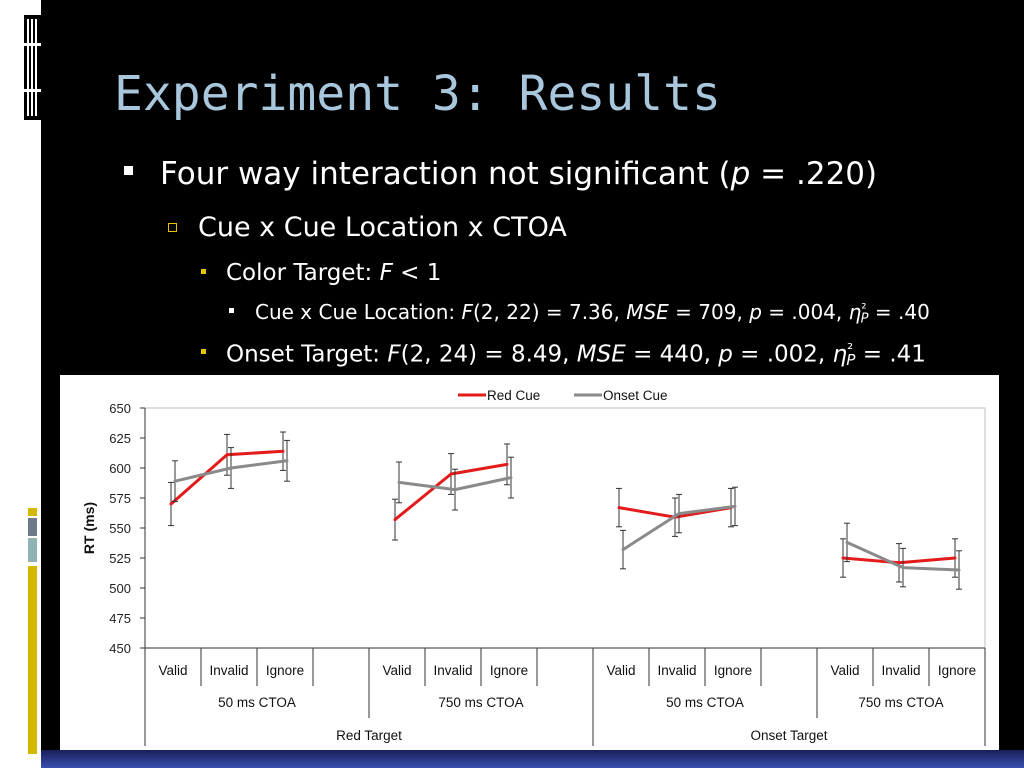 Image resolution: width=1024 pixels, height=768 pixels. What do you see at coordinates (513, 395) in the screenshot?
I see `legend-label: Red Cue` at bounding box center [513, 395].